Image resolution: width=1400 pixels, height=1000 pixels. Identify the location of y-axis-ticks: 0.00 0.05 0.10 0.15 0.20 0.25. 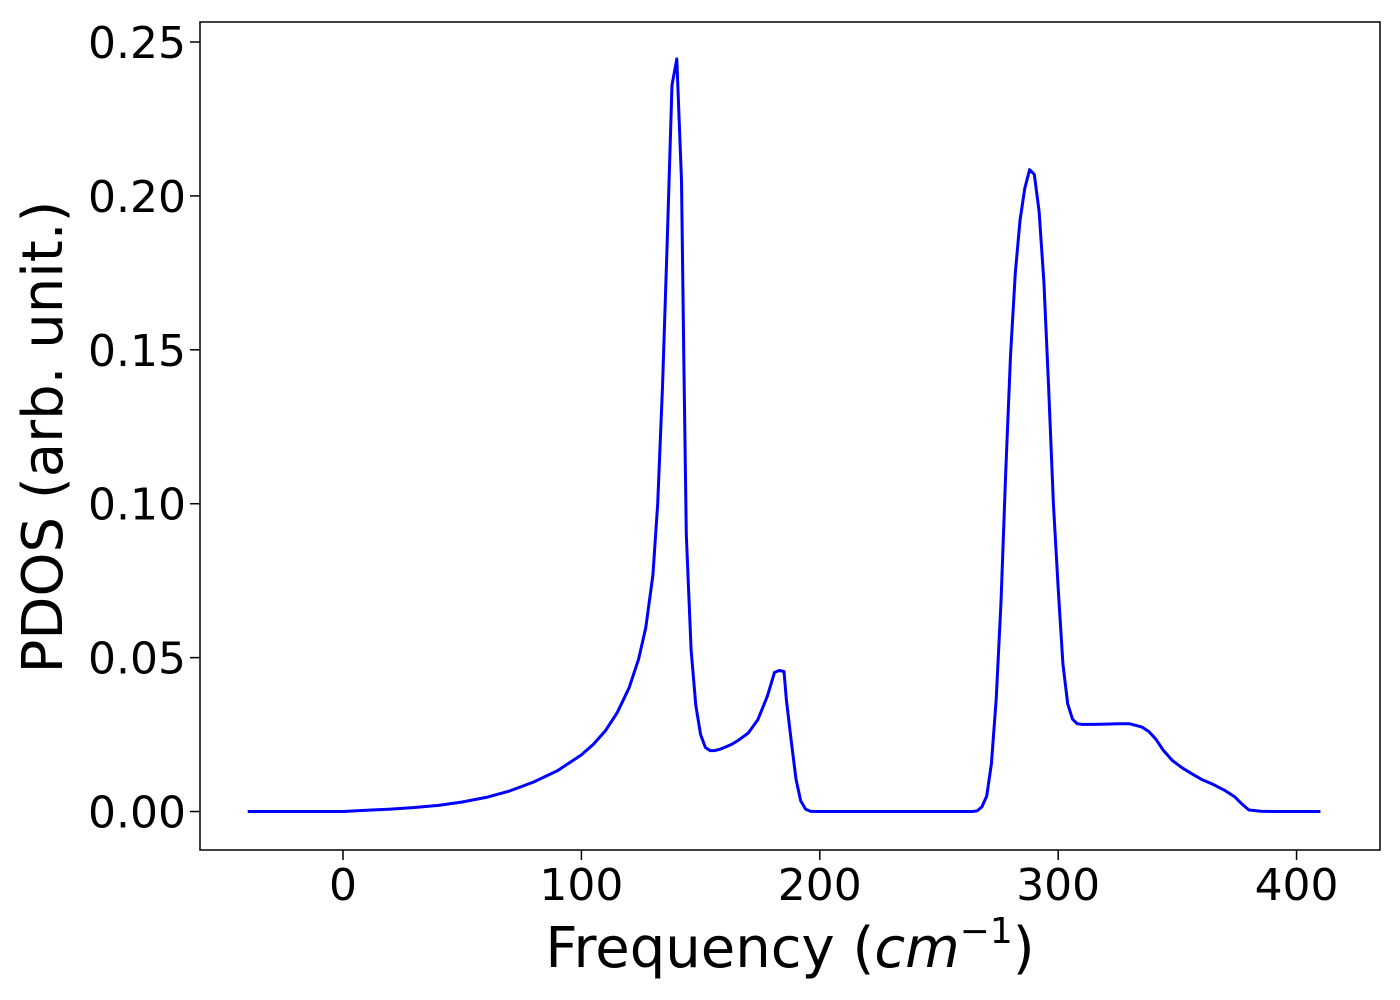
(144, 428).